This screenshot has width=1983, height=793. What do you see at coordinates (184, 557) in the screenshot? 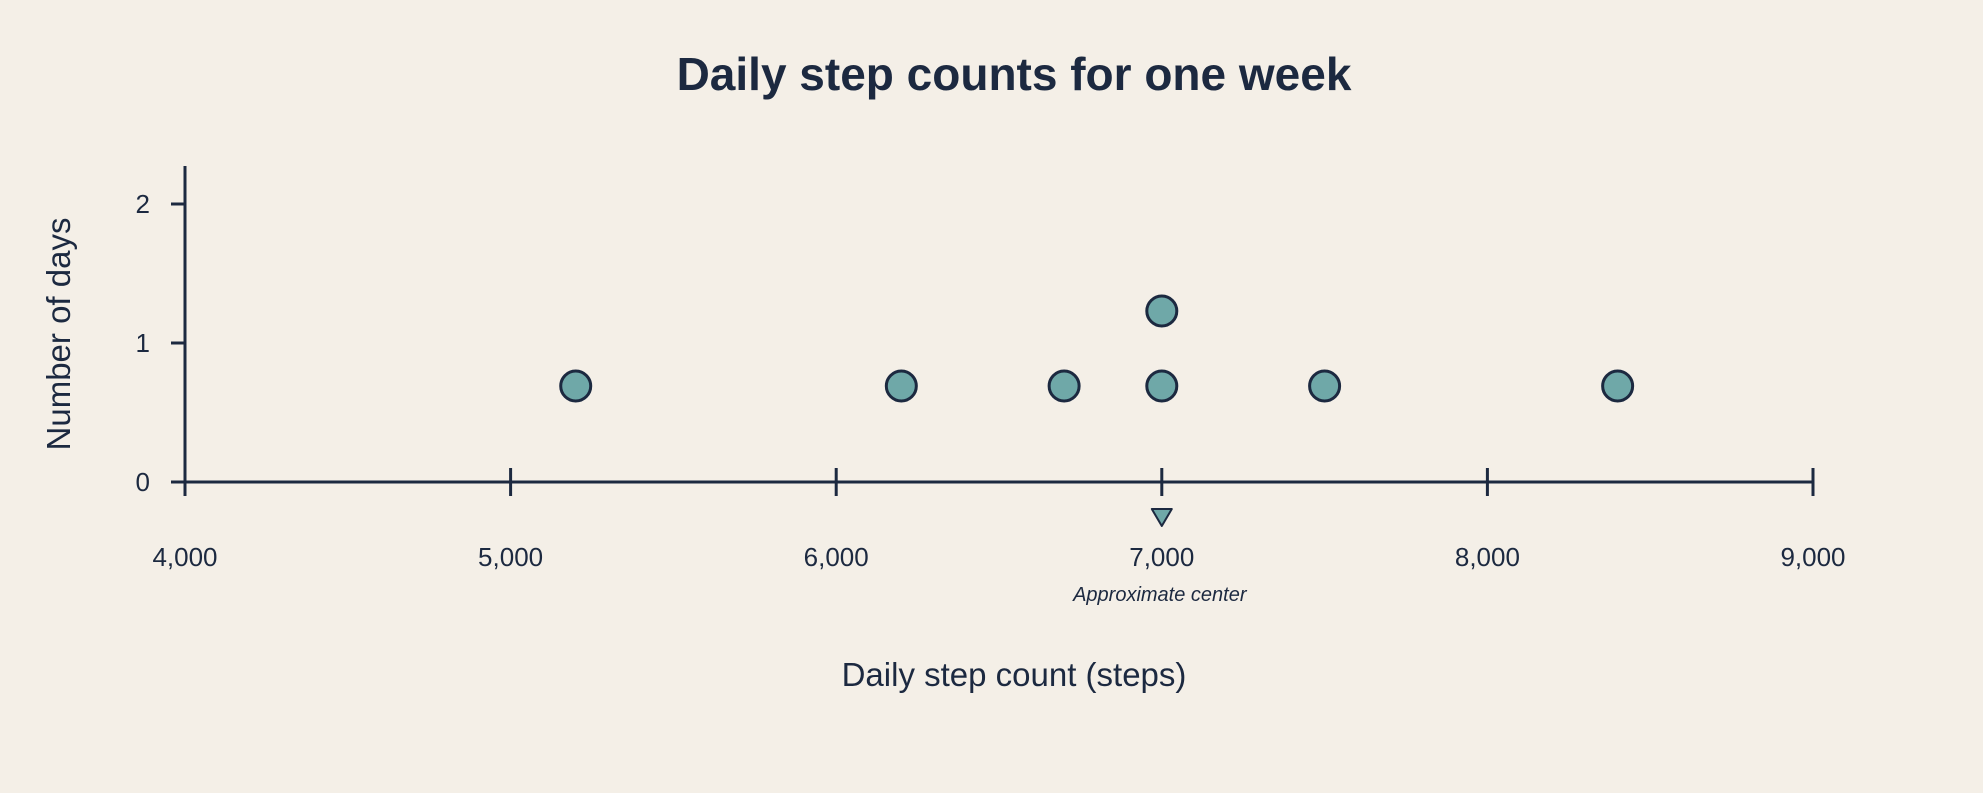
I see `x-tick-label: 4,000` at bounding box center [184, 557].